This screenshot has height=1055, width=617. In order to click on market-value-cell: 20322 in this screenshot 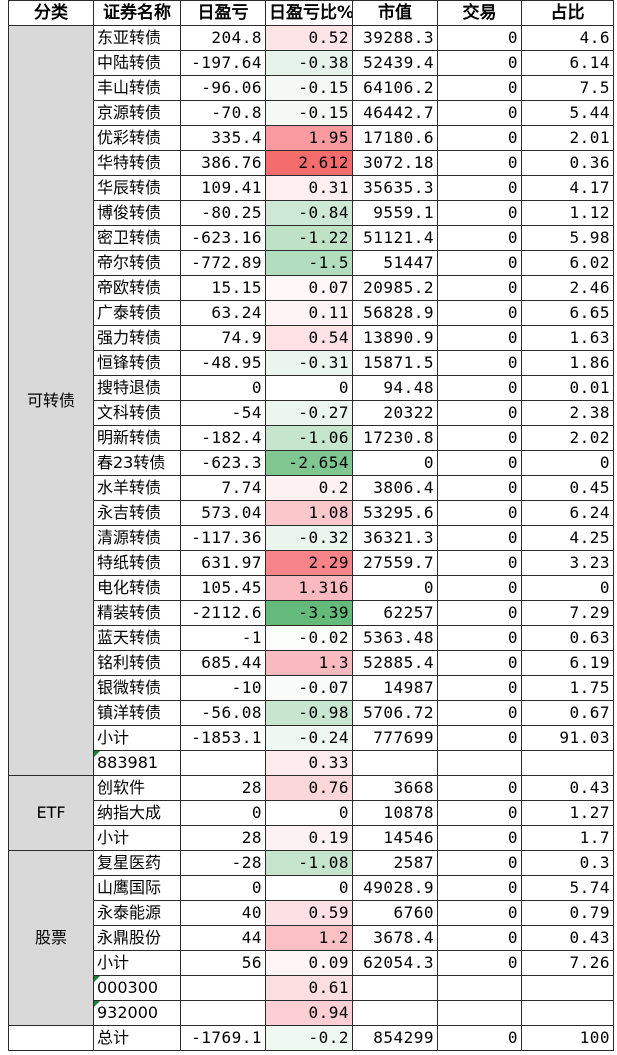, I will do `click(395, 413)`.